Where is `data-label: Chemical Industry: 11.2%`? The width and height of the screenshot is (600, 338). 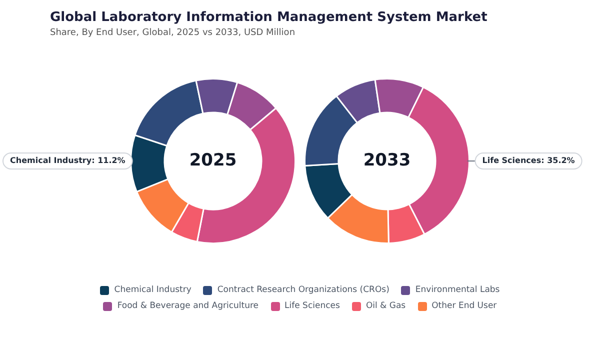
data-label: Chemical Industry: 11.2% is located at coordinates (68, 161).